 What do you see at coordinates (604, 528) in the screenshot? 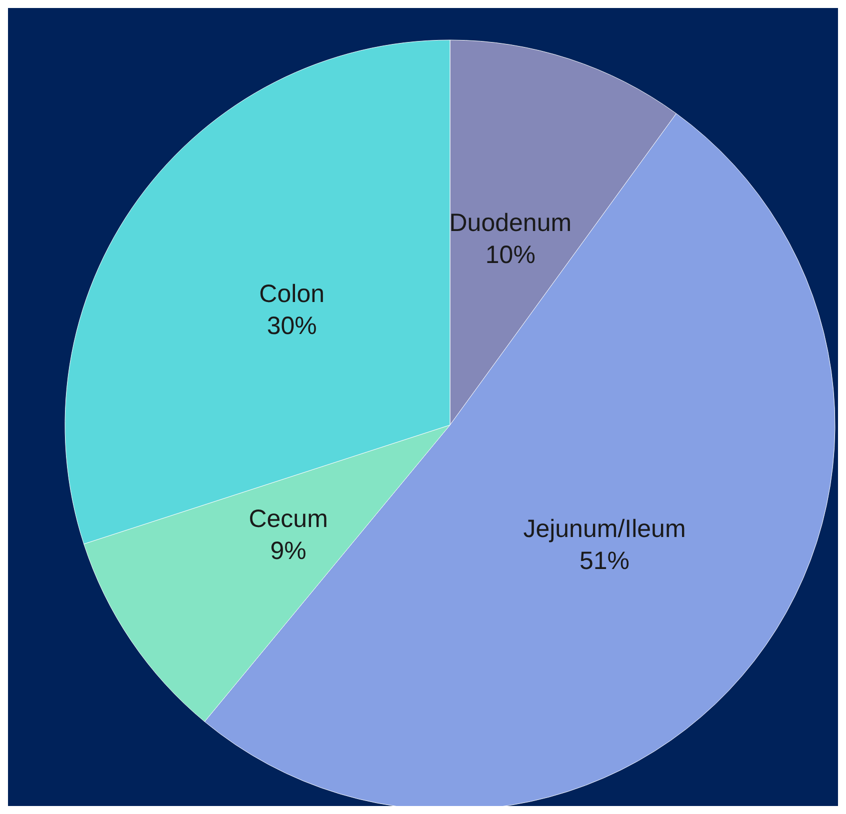
I see `slice-label: Jejunum/Ileum` at bounding box center [604, 528].